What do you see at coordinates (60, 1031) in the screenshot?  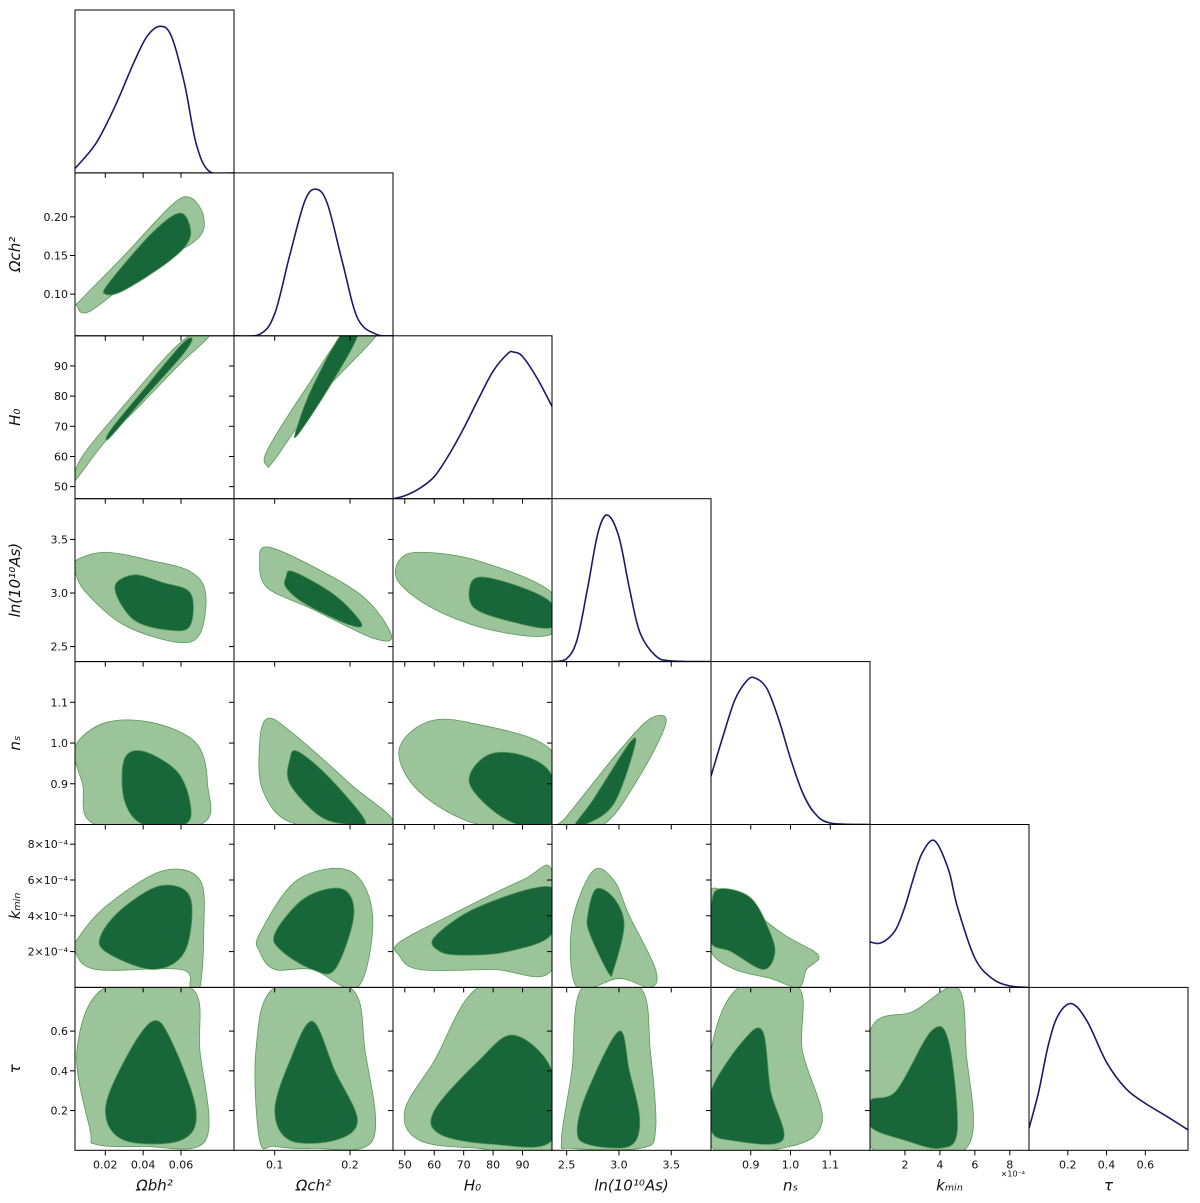 I see `y-tick-label: 0.6` at bounding box center [60, 1031].